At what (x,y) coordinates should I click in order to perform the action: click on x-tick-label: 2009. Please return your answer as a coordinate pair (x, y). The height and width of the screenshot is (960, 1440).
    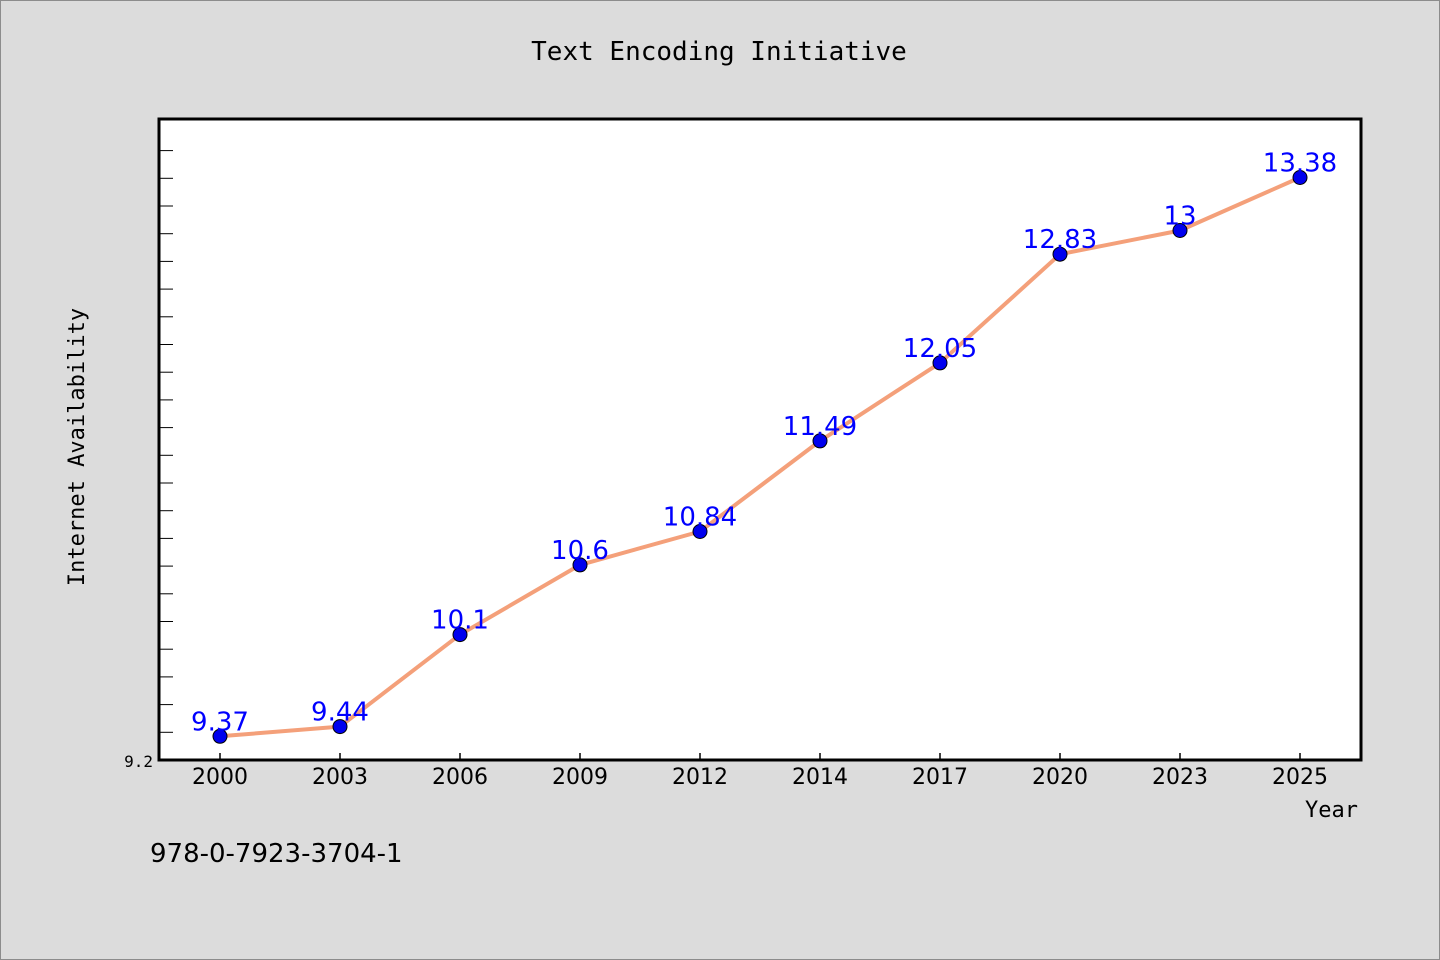
    Looking at the image, I should click on (580, 777).